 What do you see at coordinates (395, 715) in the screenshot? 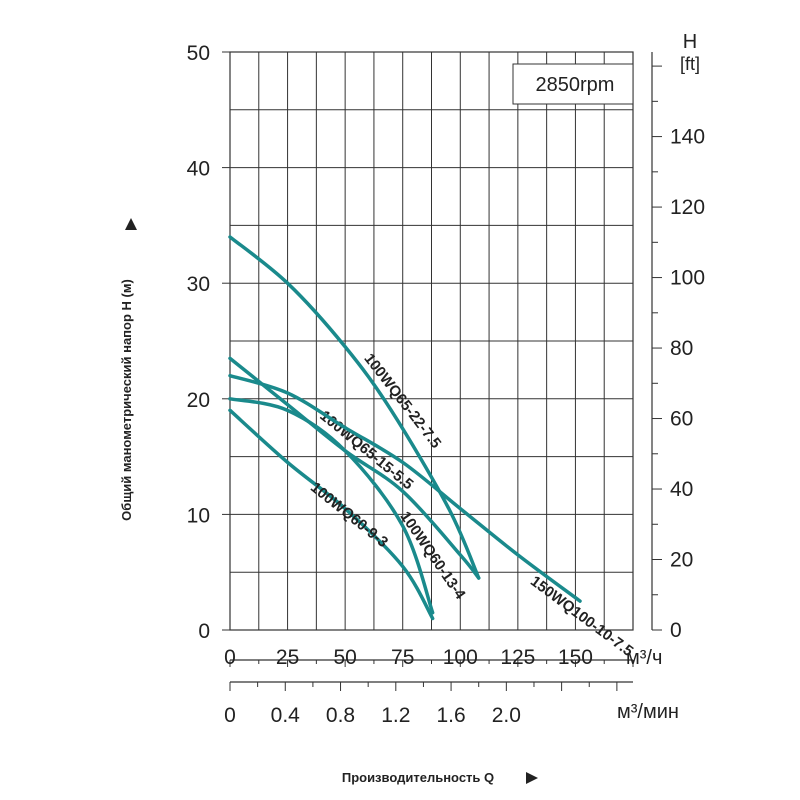
I see `x2-tick-label: 1.2` at bounding box center [395, 715].